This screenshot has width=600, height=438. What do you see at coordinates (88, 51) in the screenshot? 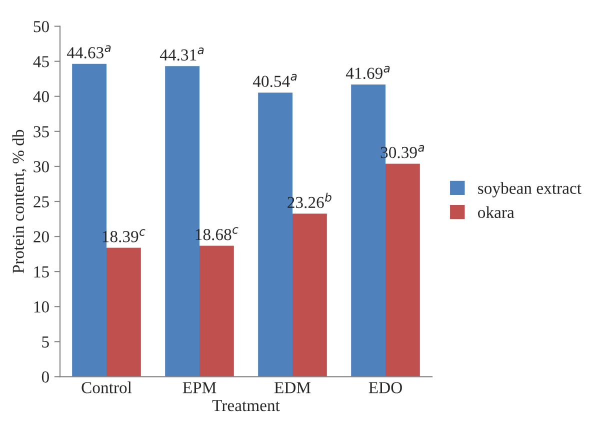
I see `data-label: 44.63$^{a}$` at bounding box center [88, 51].